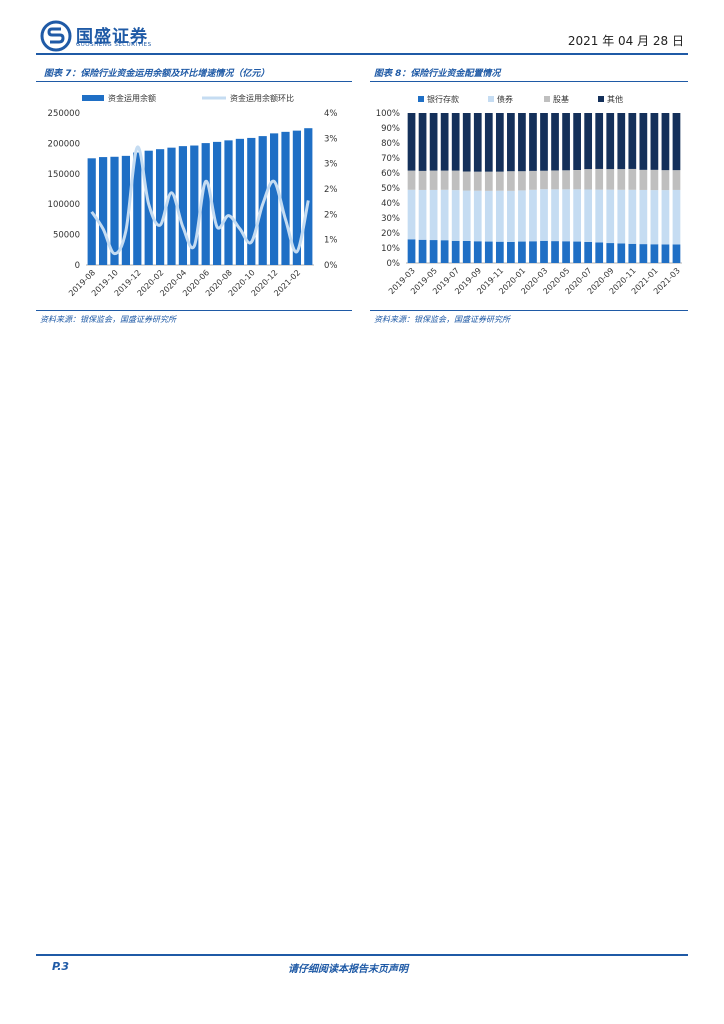 Image resolution: width=724 pixels, height=1024 pixels. What do you see at coordinates (390, 249) in the screenshot?
I see `y-tick-label: 10%` at bounding box center [390, 249].